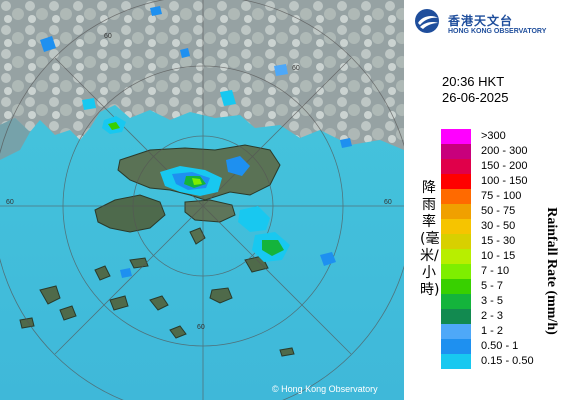 Image resolution: width=577 pixels, height=400 pixels. Describe the element at coordinates (427, 21) in the screenshot. I see `hko-logo-icon` at that location.